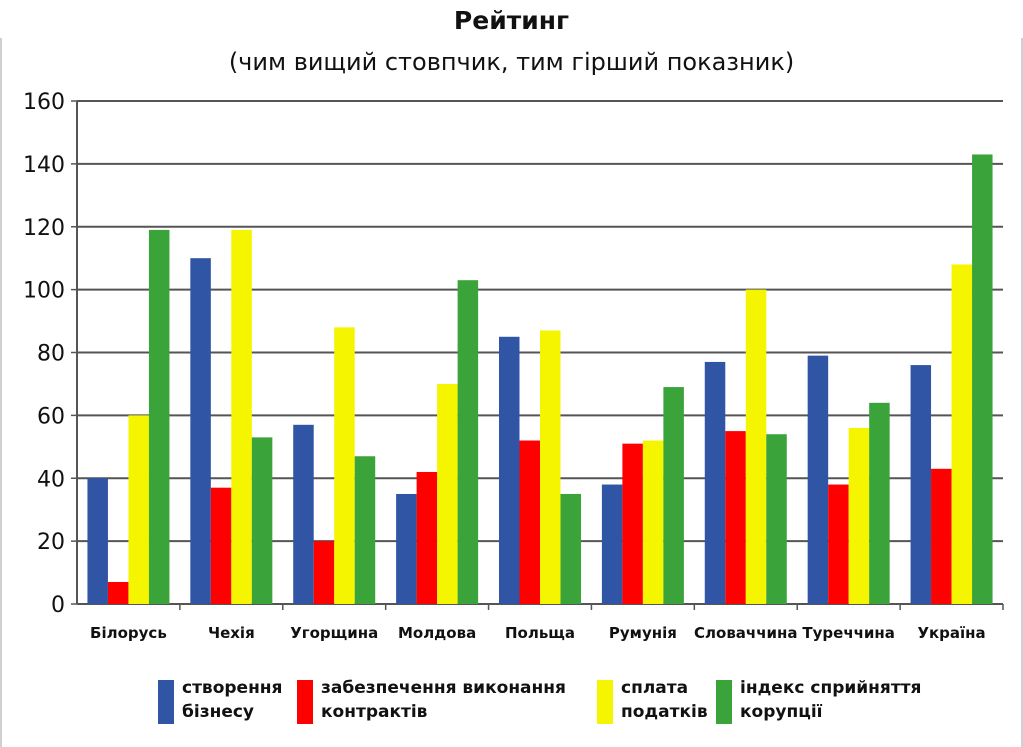 The height and width of the screenshot is (747, 1023). Describe the element at coordinates (746, 633) in the screenshot. I see `x-tick-label: Словаччина` at that location.